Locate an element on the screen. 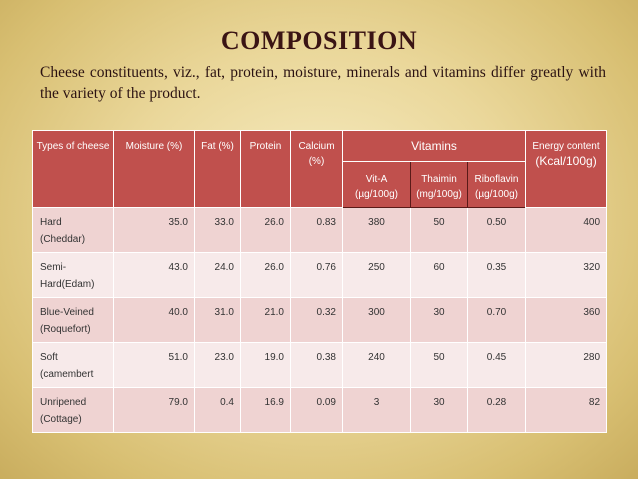  cell-fat: 23.0 is located at coordinates (217, 365).